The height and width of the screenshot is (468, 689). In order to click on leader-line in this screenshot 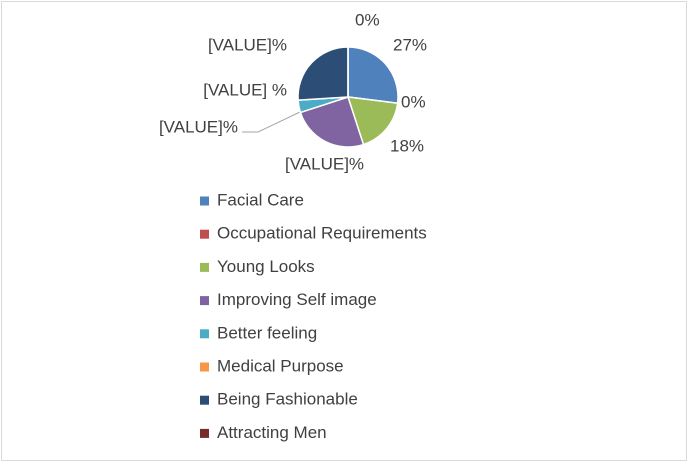, I will do `click(271, 122)`.